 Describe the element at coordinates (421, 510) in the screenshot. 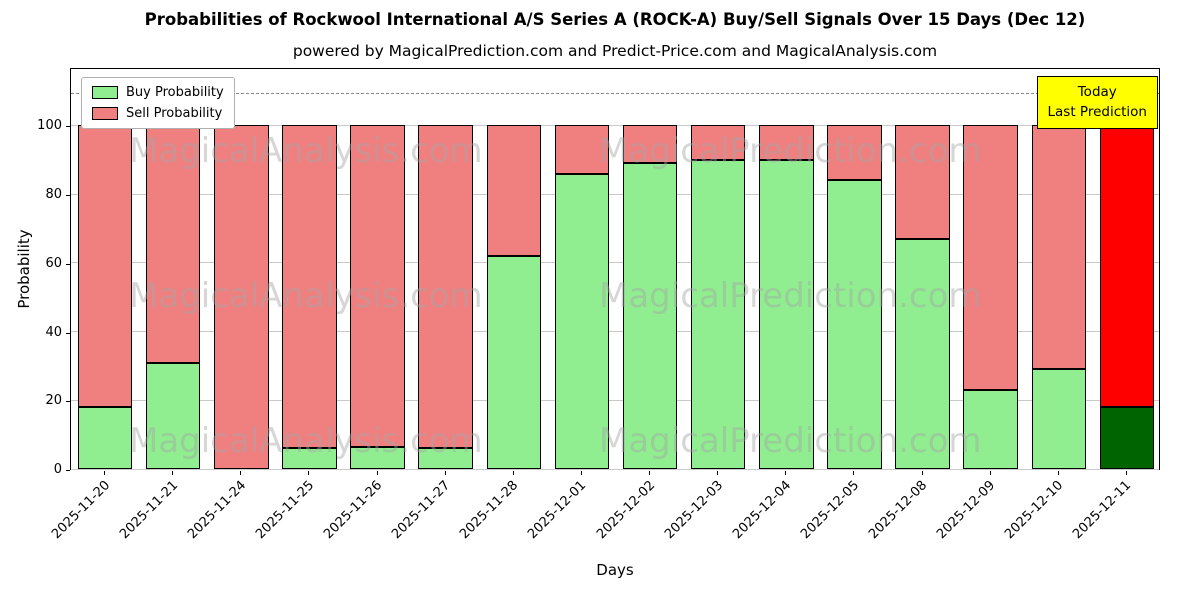

I see `x-tick-label: 2025-11-27` at that location.